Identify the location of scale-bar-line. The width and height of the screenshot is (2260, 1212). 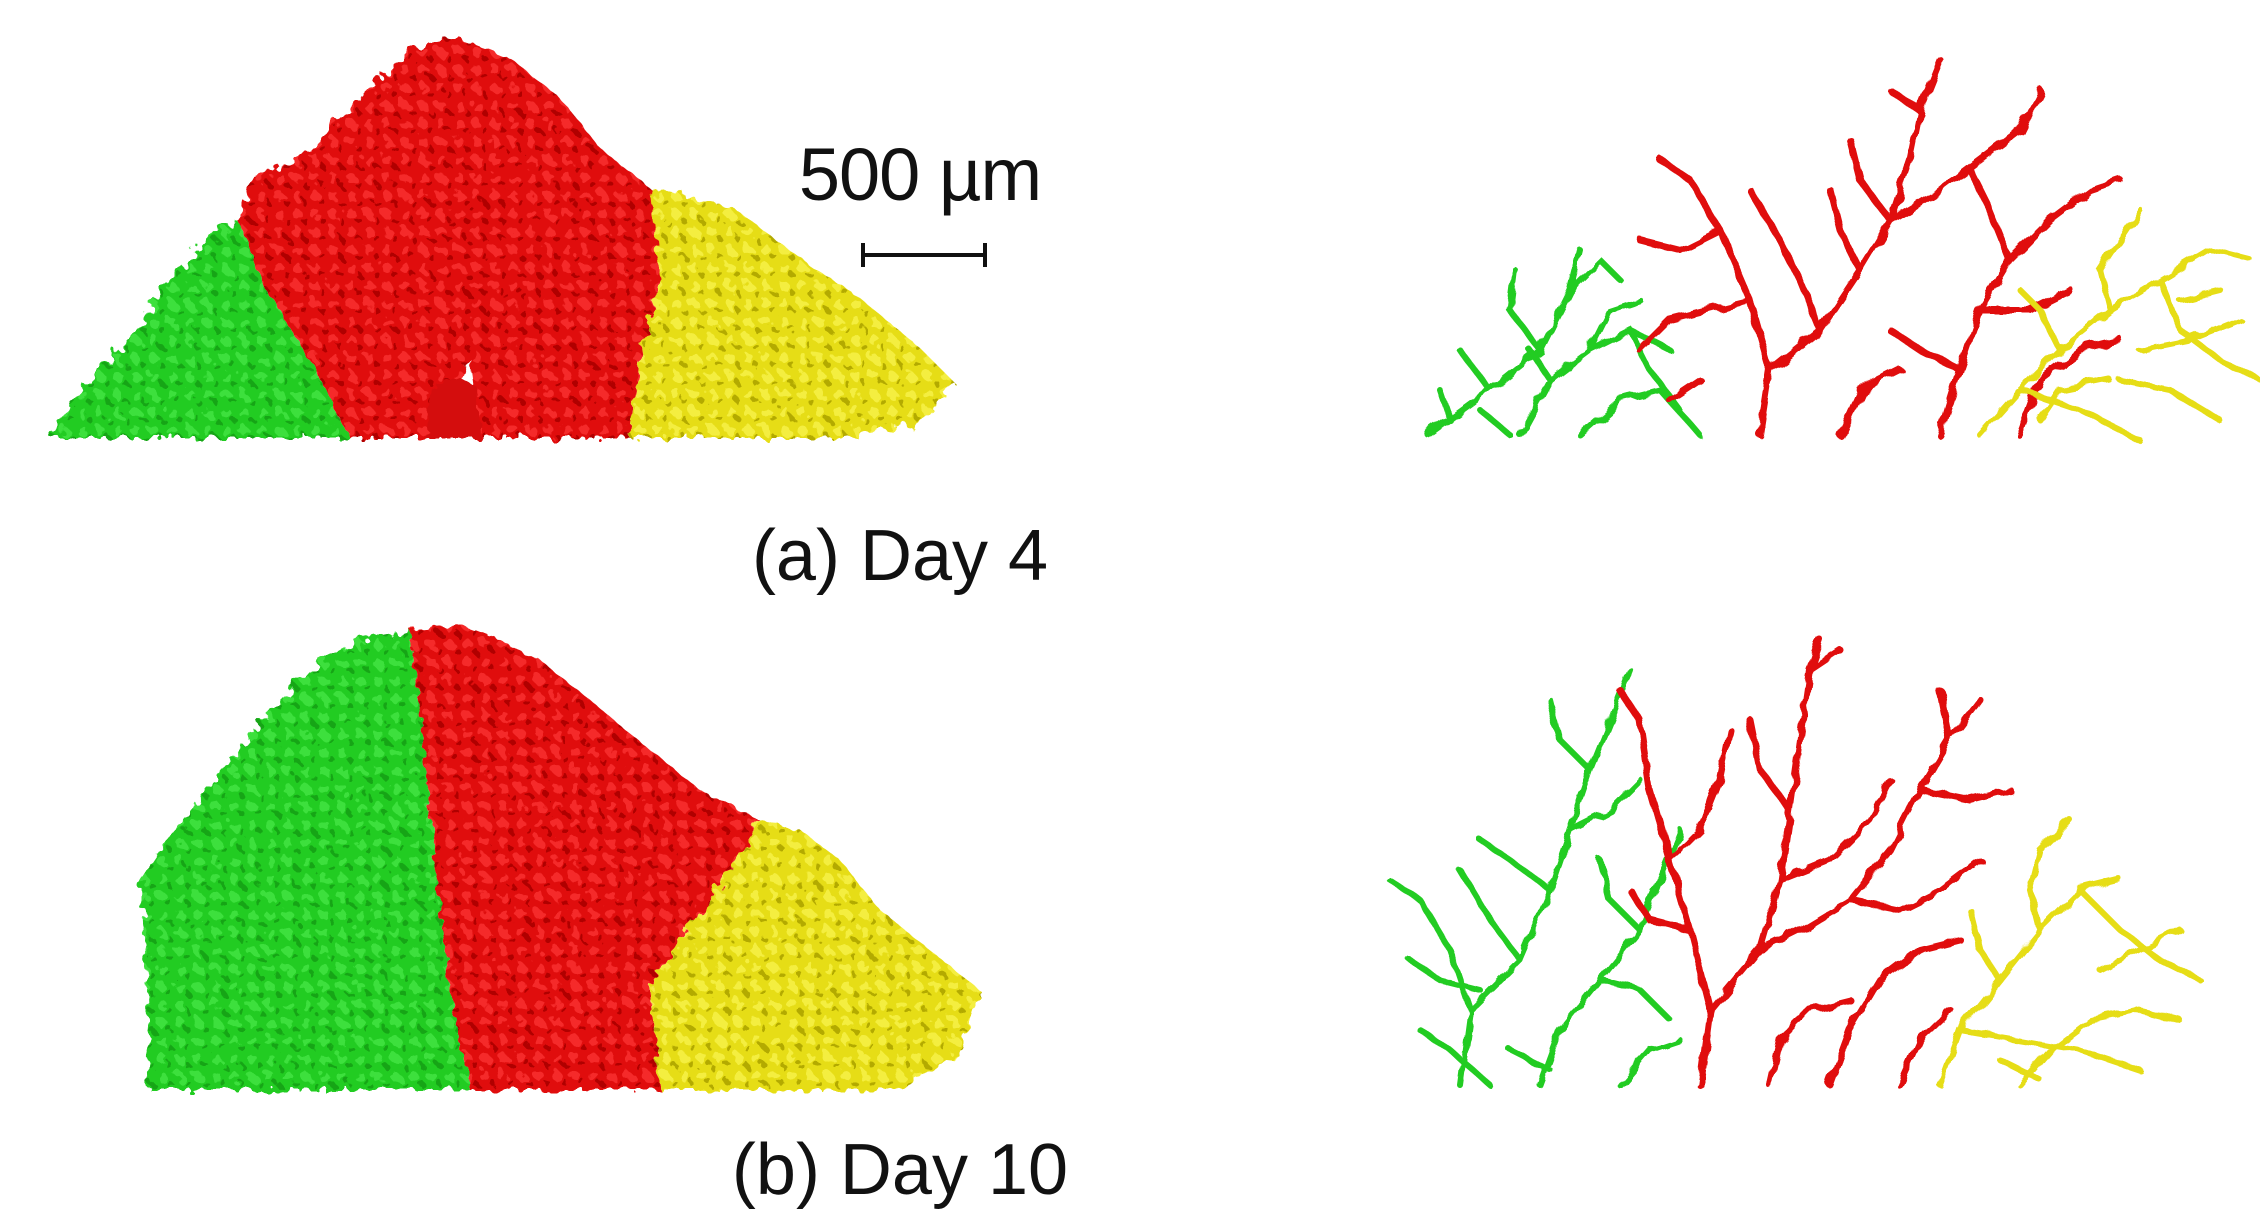
(924, 255).